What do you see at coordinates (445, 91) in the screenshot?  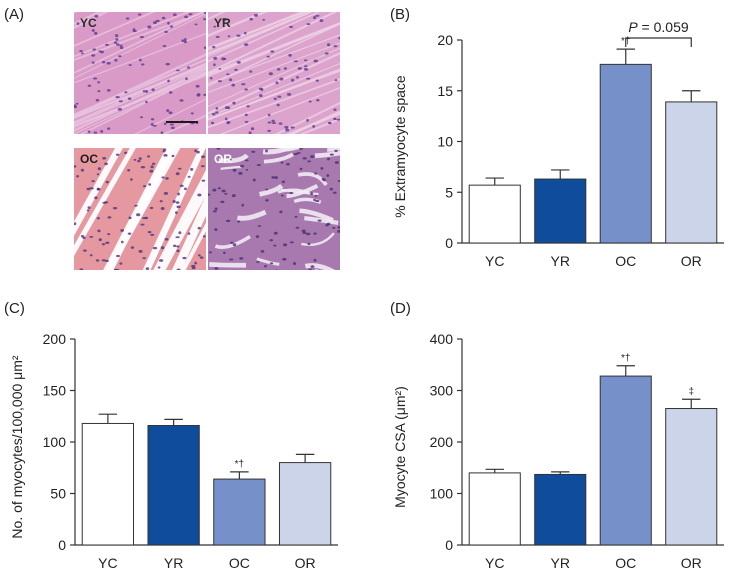 I see `y-tick-label: 15` at bounding box center [445, 91].